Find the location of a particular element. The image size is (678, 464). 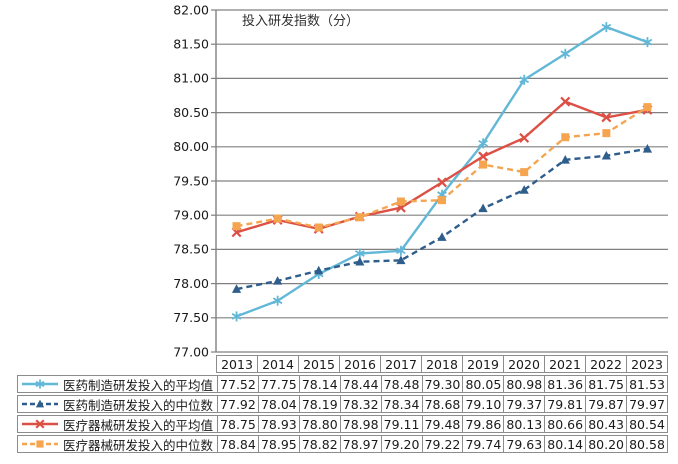

value-cell: 78.75 is located at coordinates (237, 424).